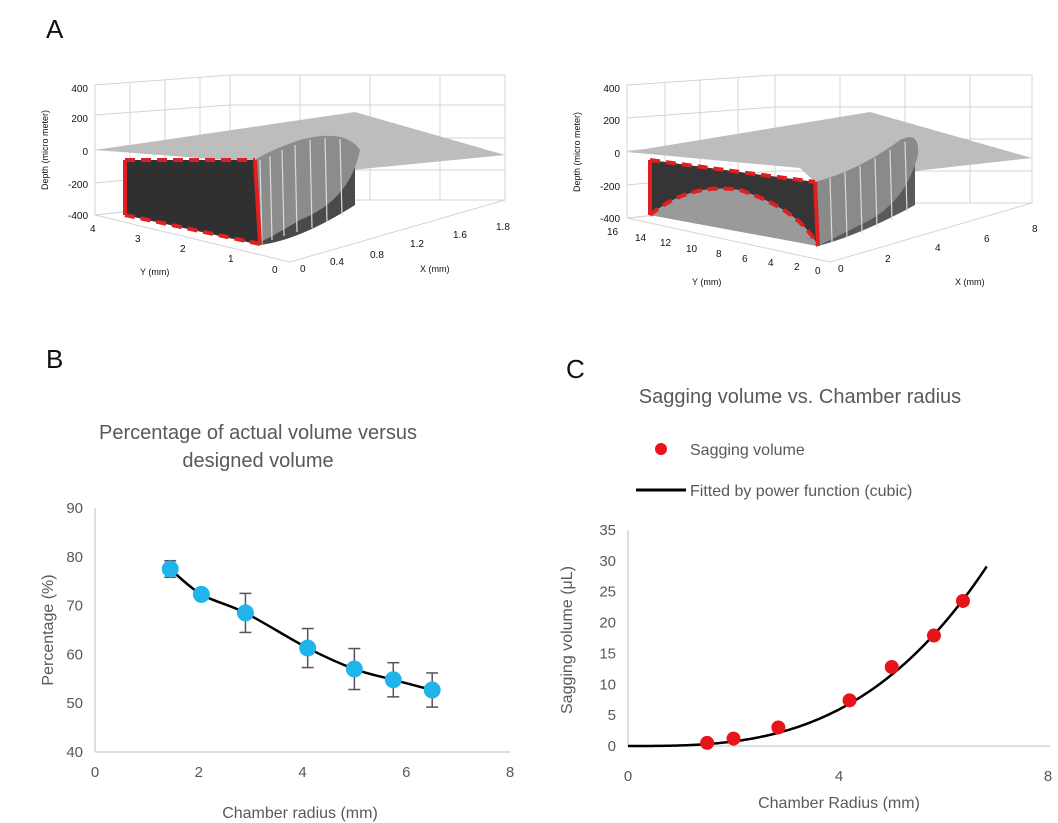 Image resolution: width=1058 pixels, height=823 pixels. I want to click on chart-c-axes, so click(838, 638).